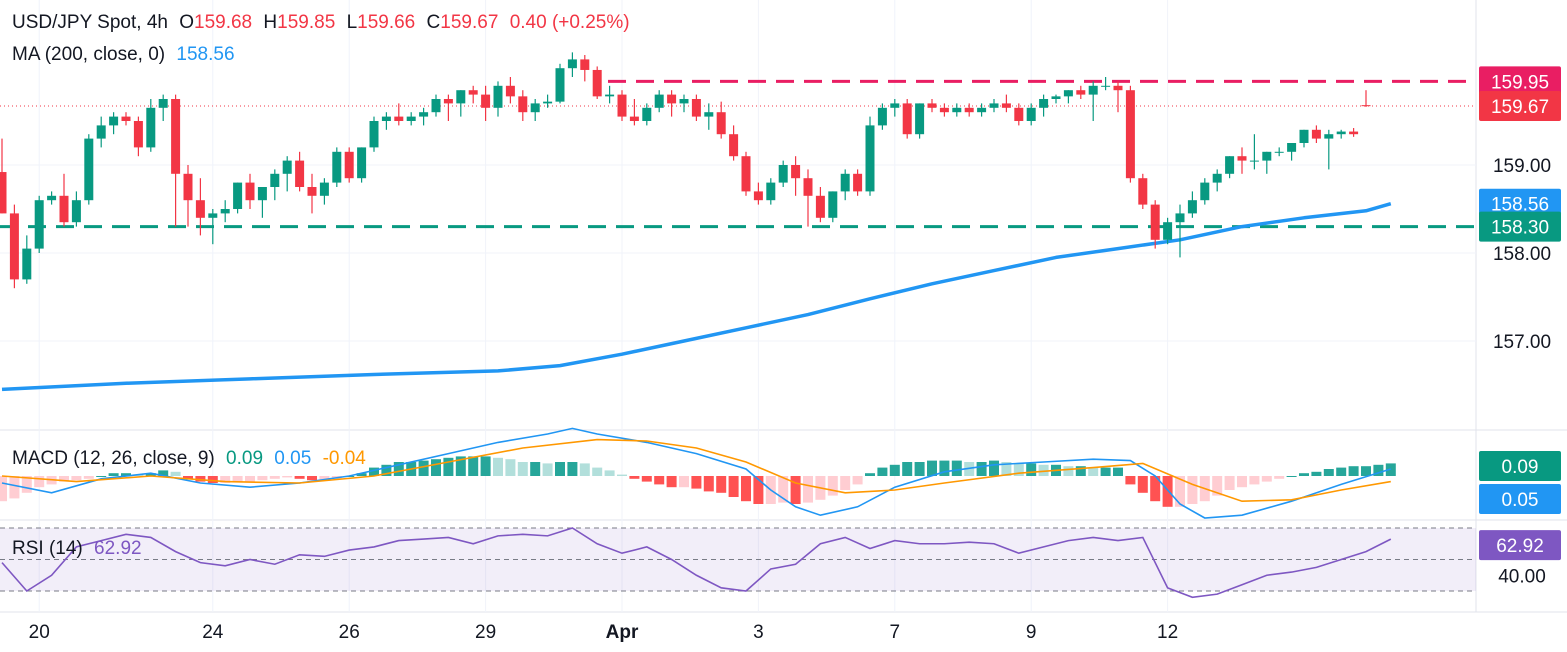  I want to click on price-tag-text: 158.30, so click(1520, 228).